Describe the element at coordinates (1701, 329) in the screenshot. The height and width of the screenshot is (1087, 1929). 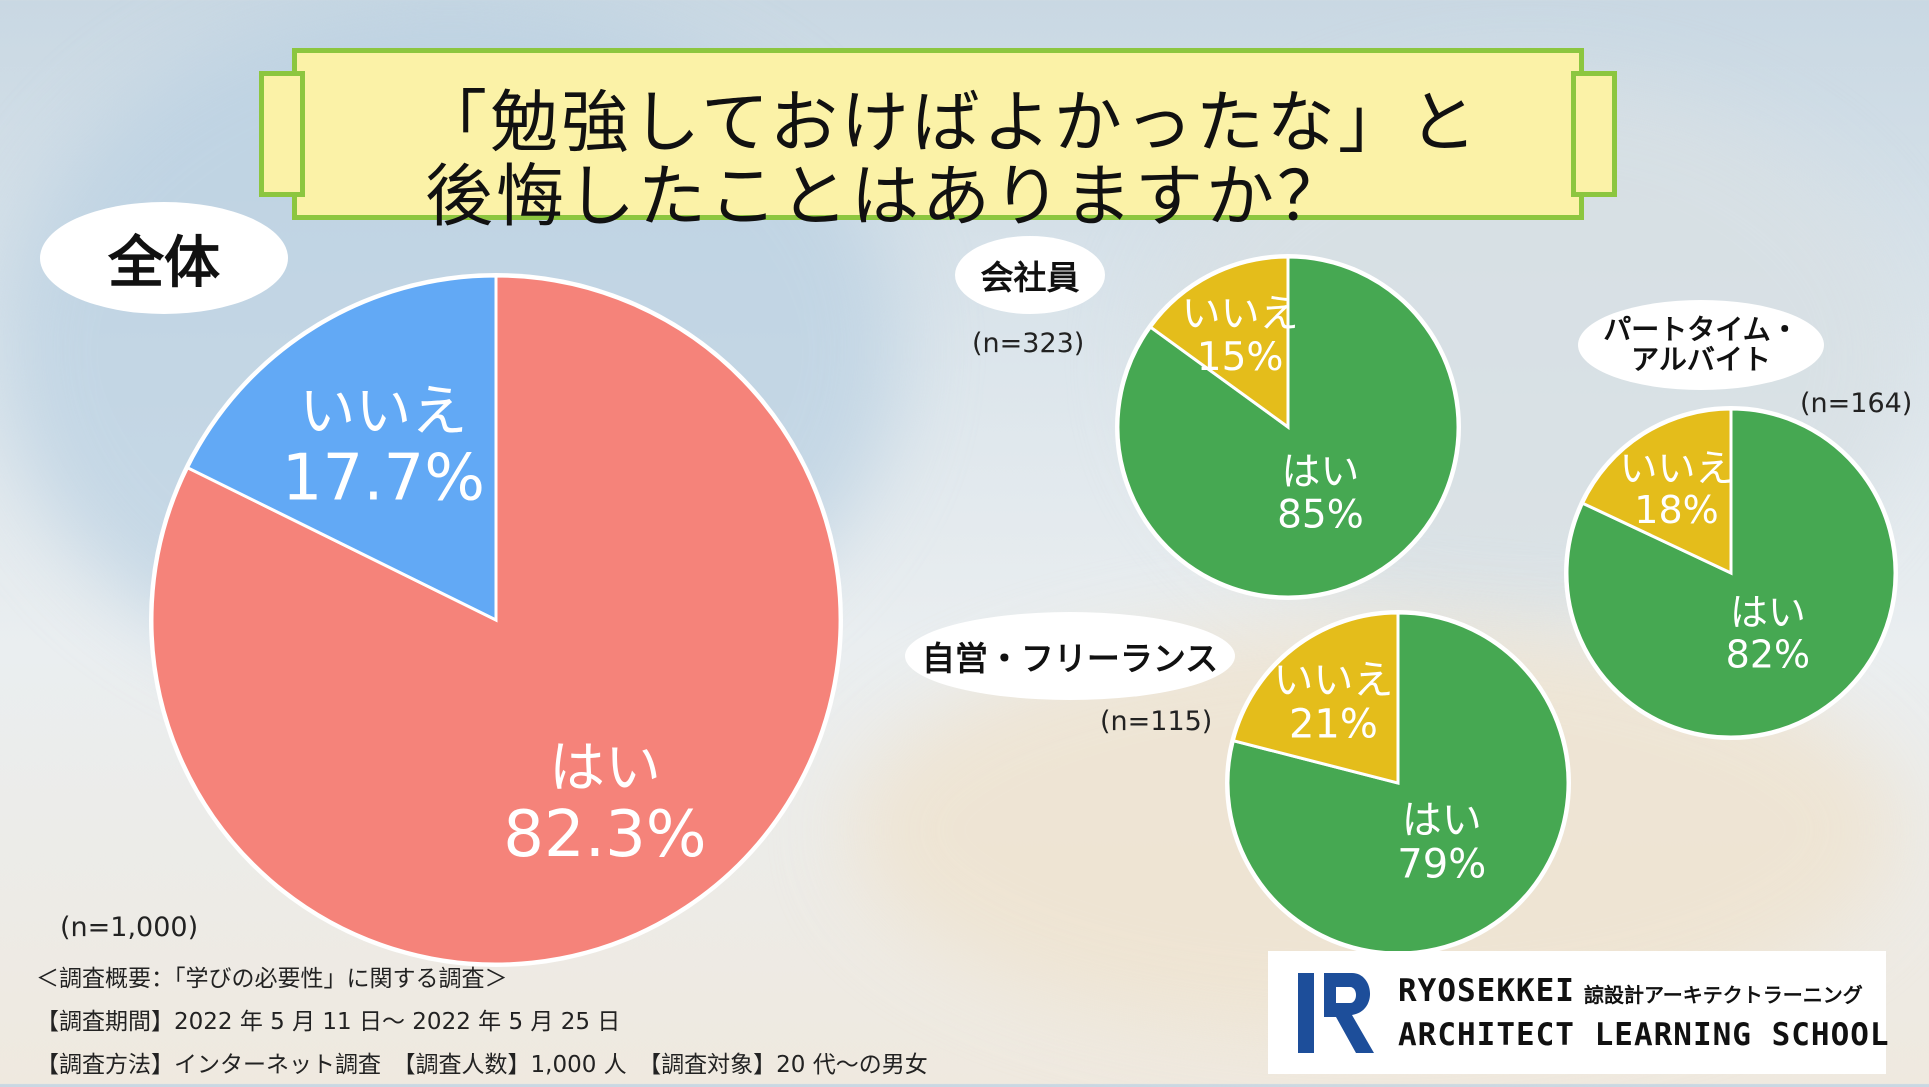
I see `group-label-parttime-line1: パートタイム・` at that location.